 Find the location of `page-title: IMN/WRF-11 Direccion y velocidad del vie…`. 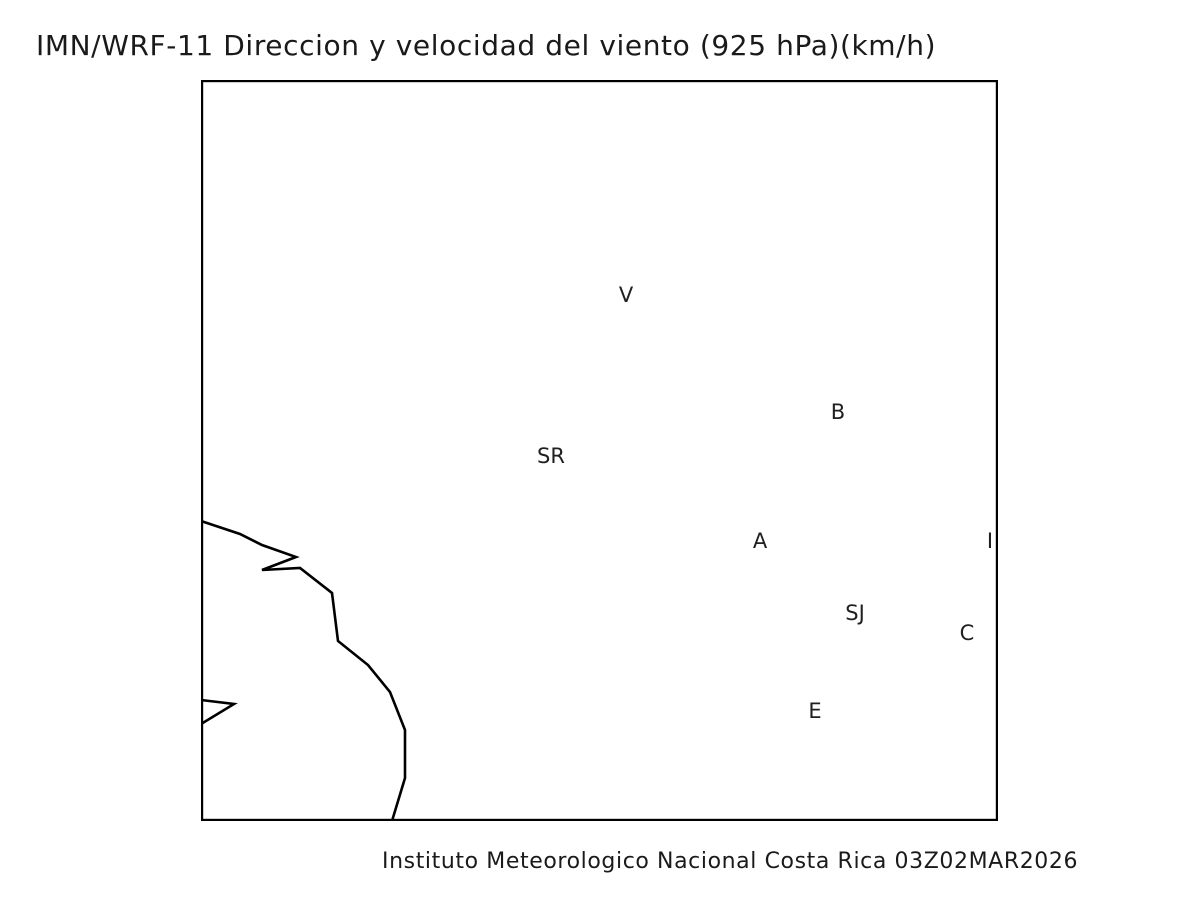

page-title: IMN/WRF-11 Direccion y velocidad del vie… is located at coordinates (486, 45).